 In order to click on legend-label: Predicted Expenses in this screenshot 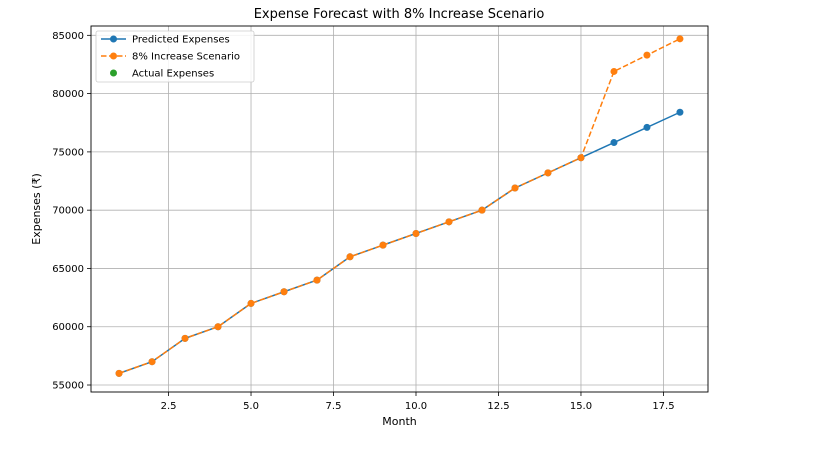, I will do `click(181, 40)`.